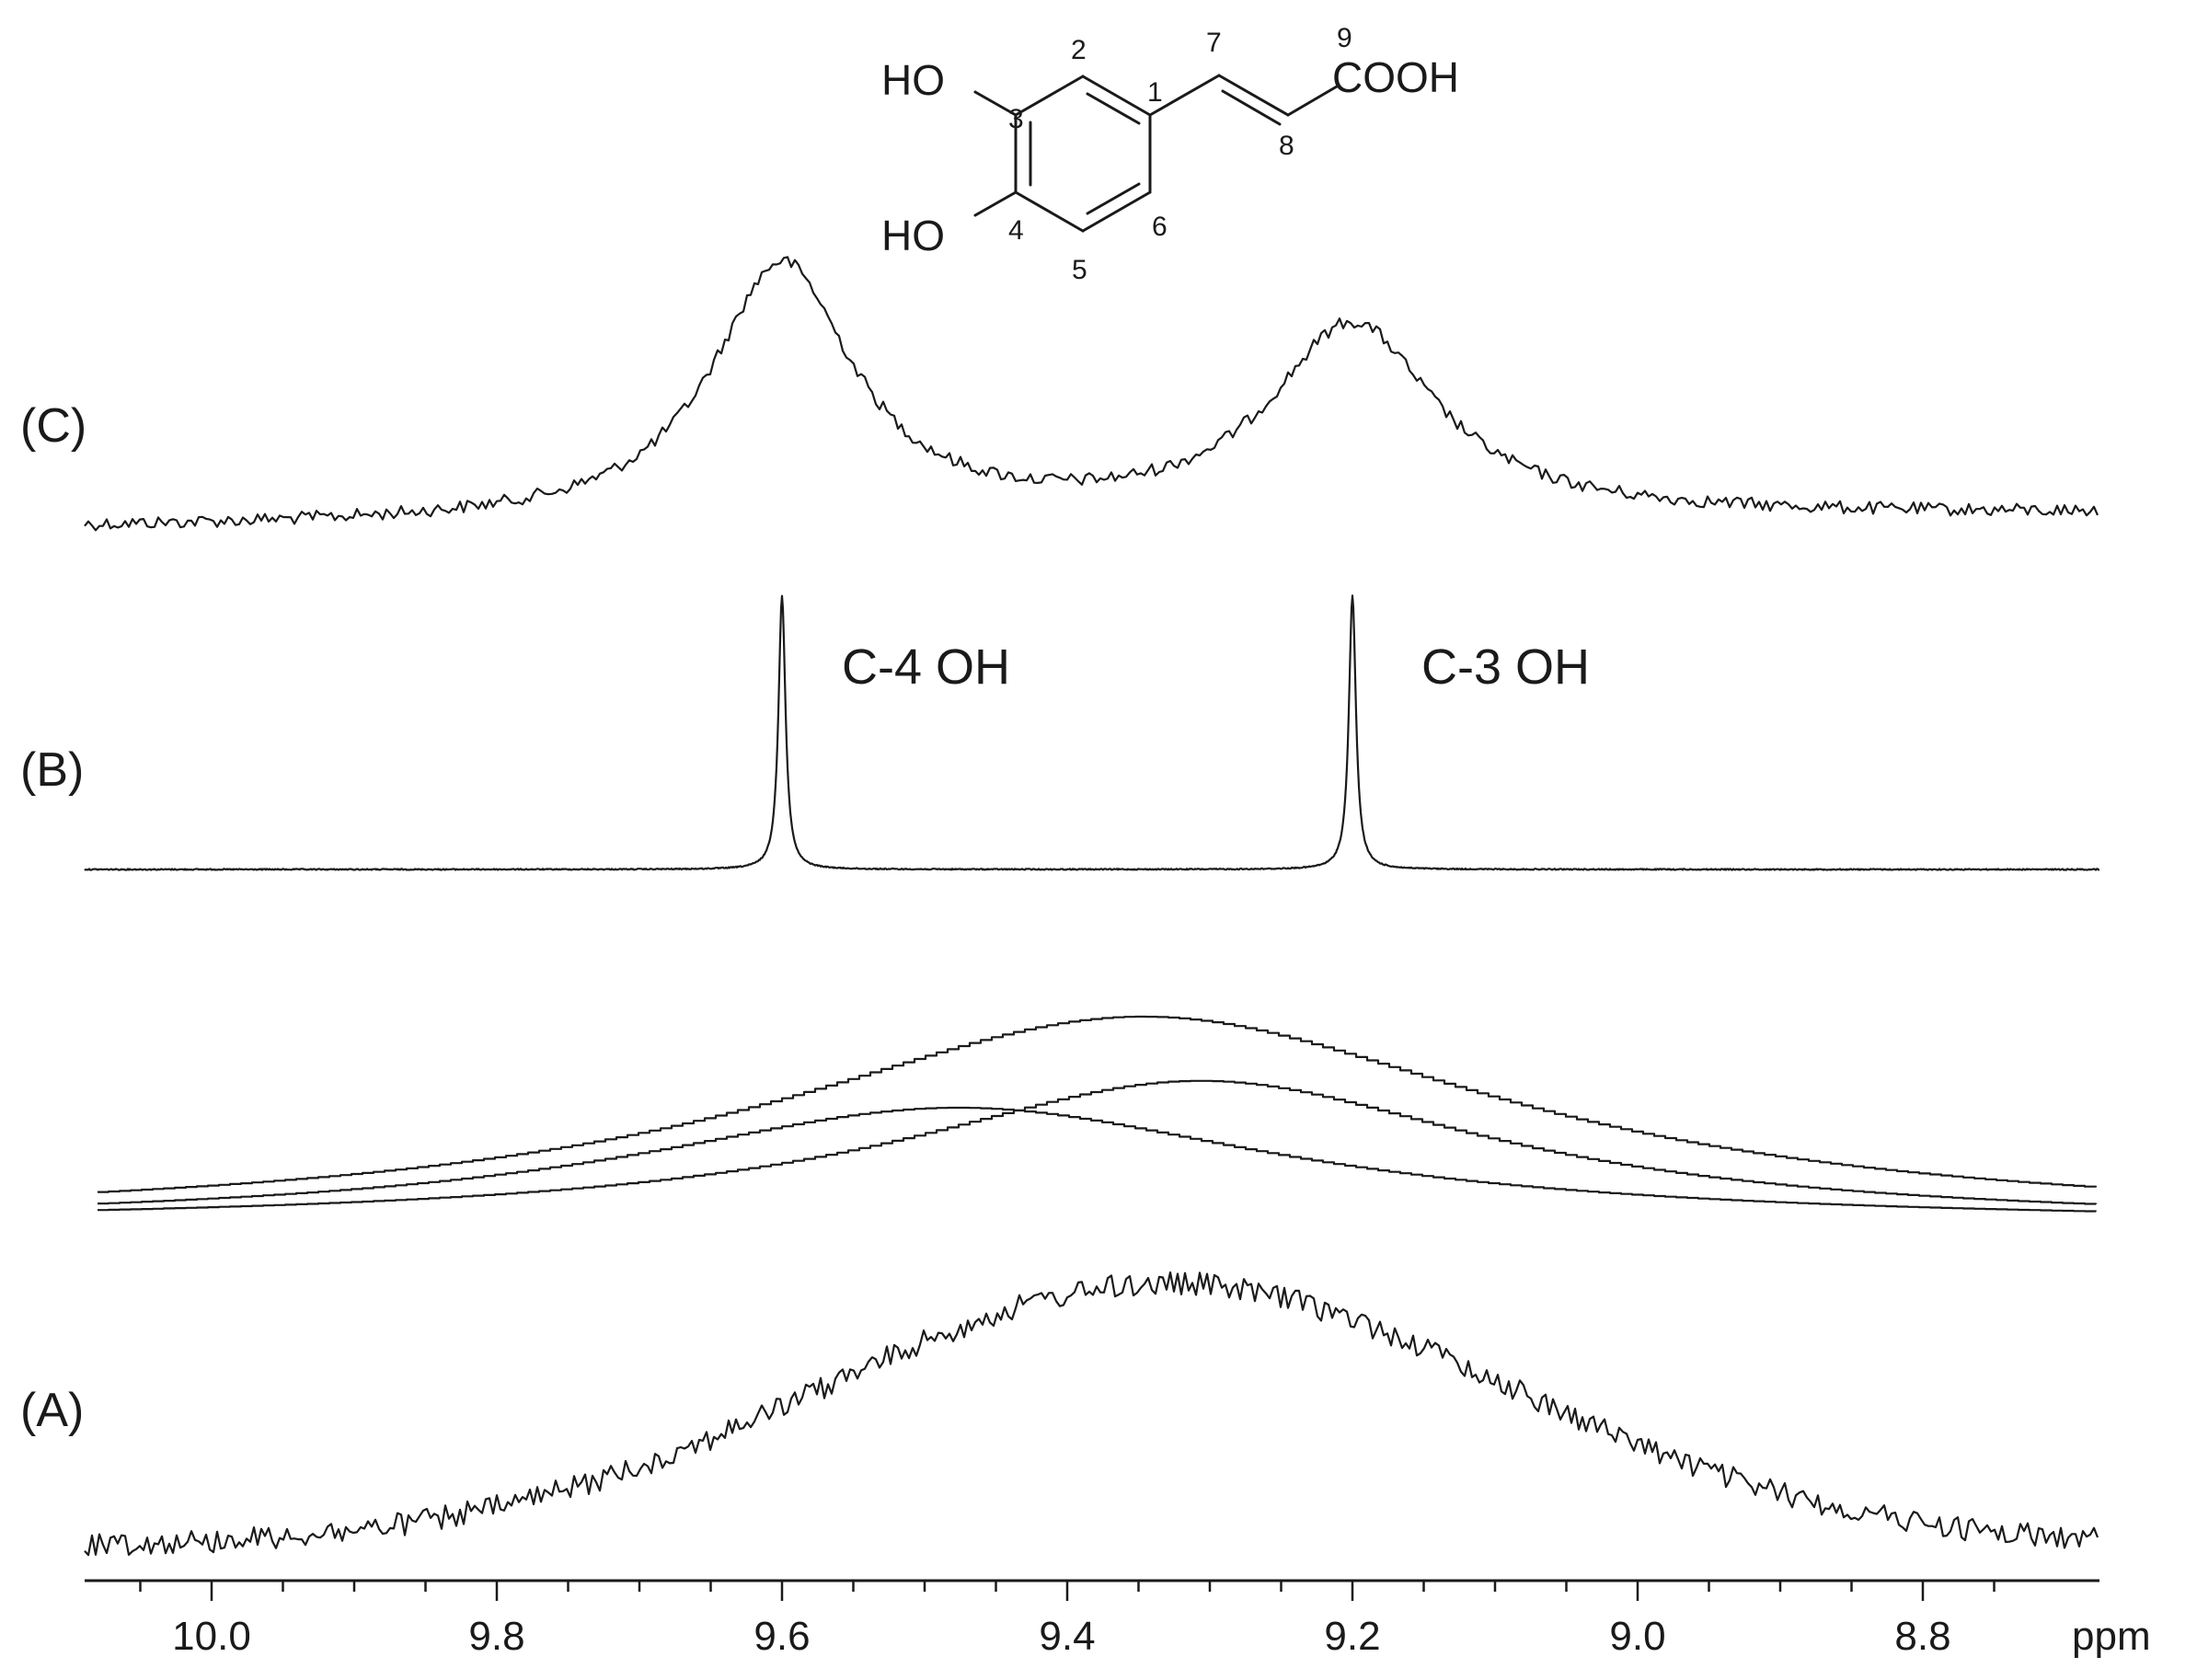 Image resolution: width=2197 pixels, height=1680 pixels. Describe the element at coordinates (1637, 1636) in the screenshot. I see `x-tick-label: 9.0` at that location.